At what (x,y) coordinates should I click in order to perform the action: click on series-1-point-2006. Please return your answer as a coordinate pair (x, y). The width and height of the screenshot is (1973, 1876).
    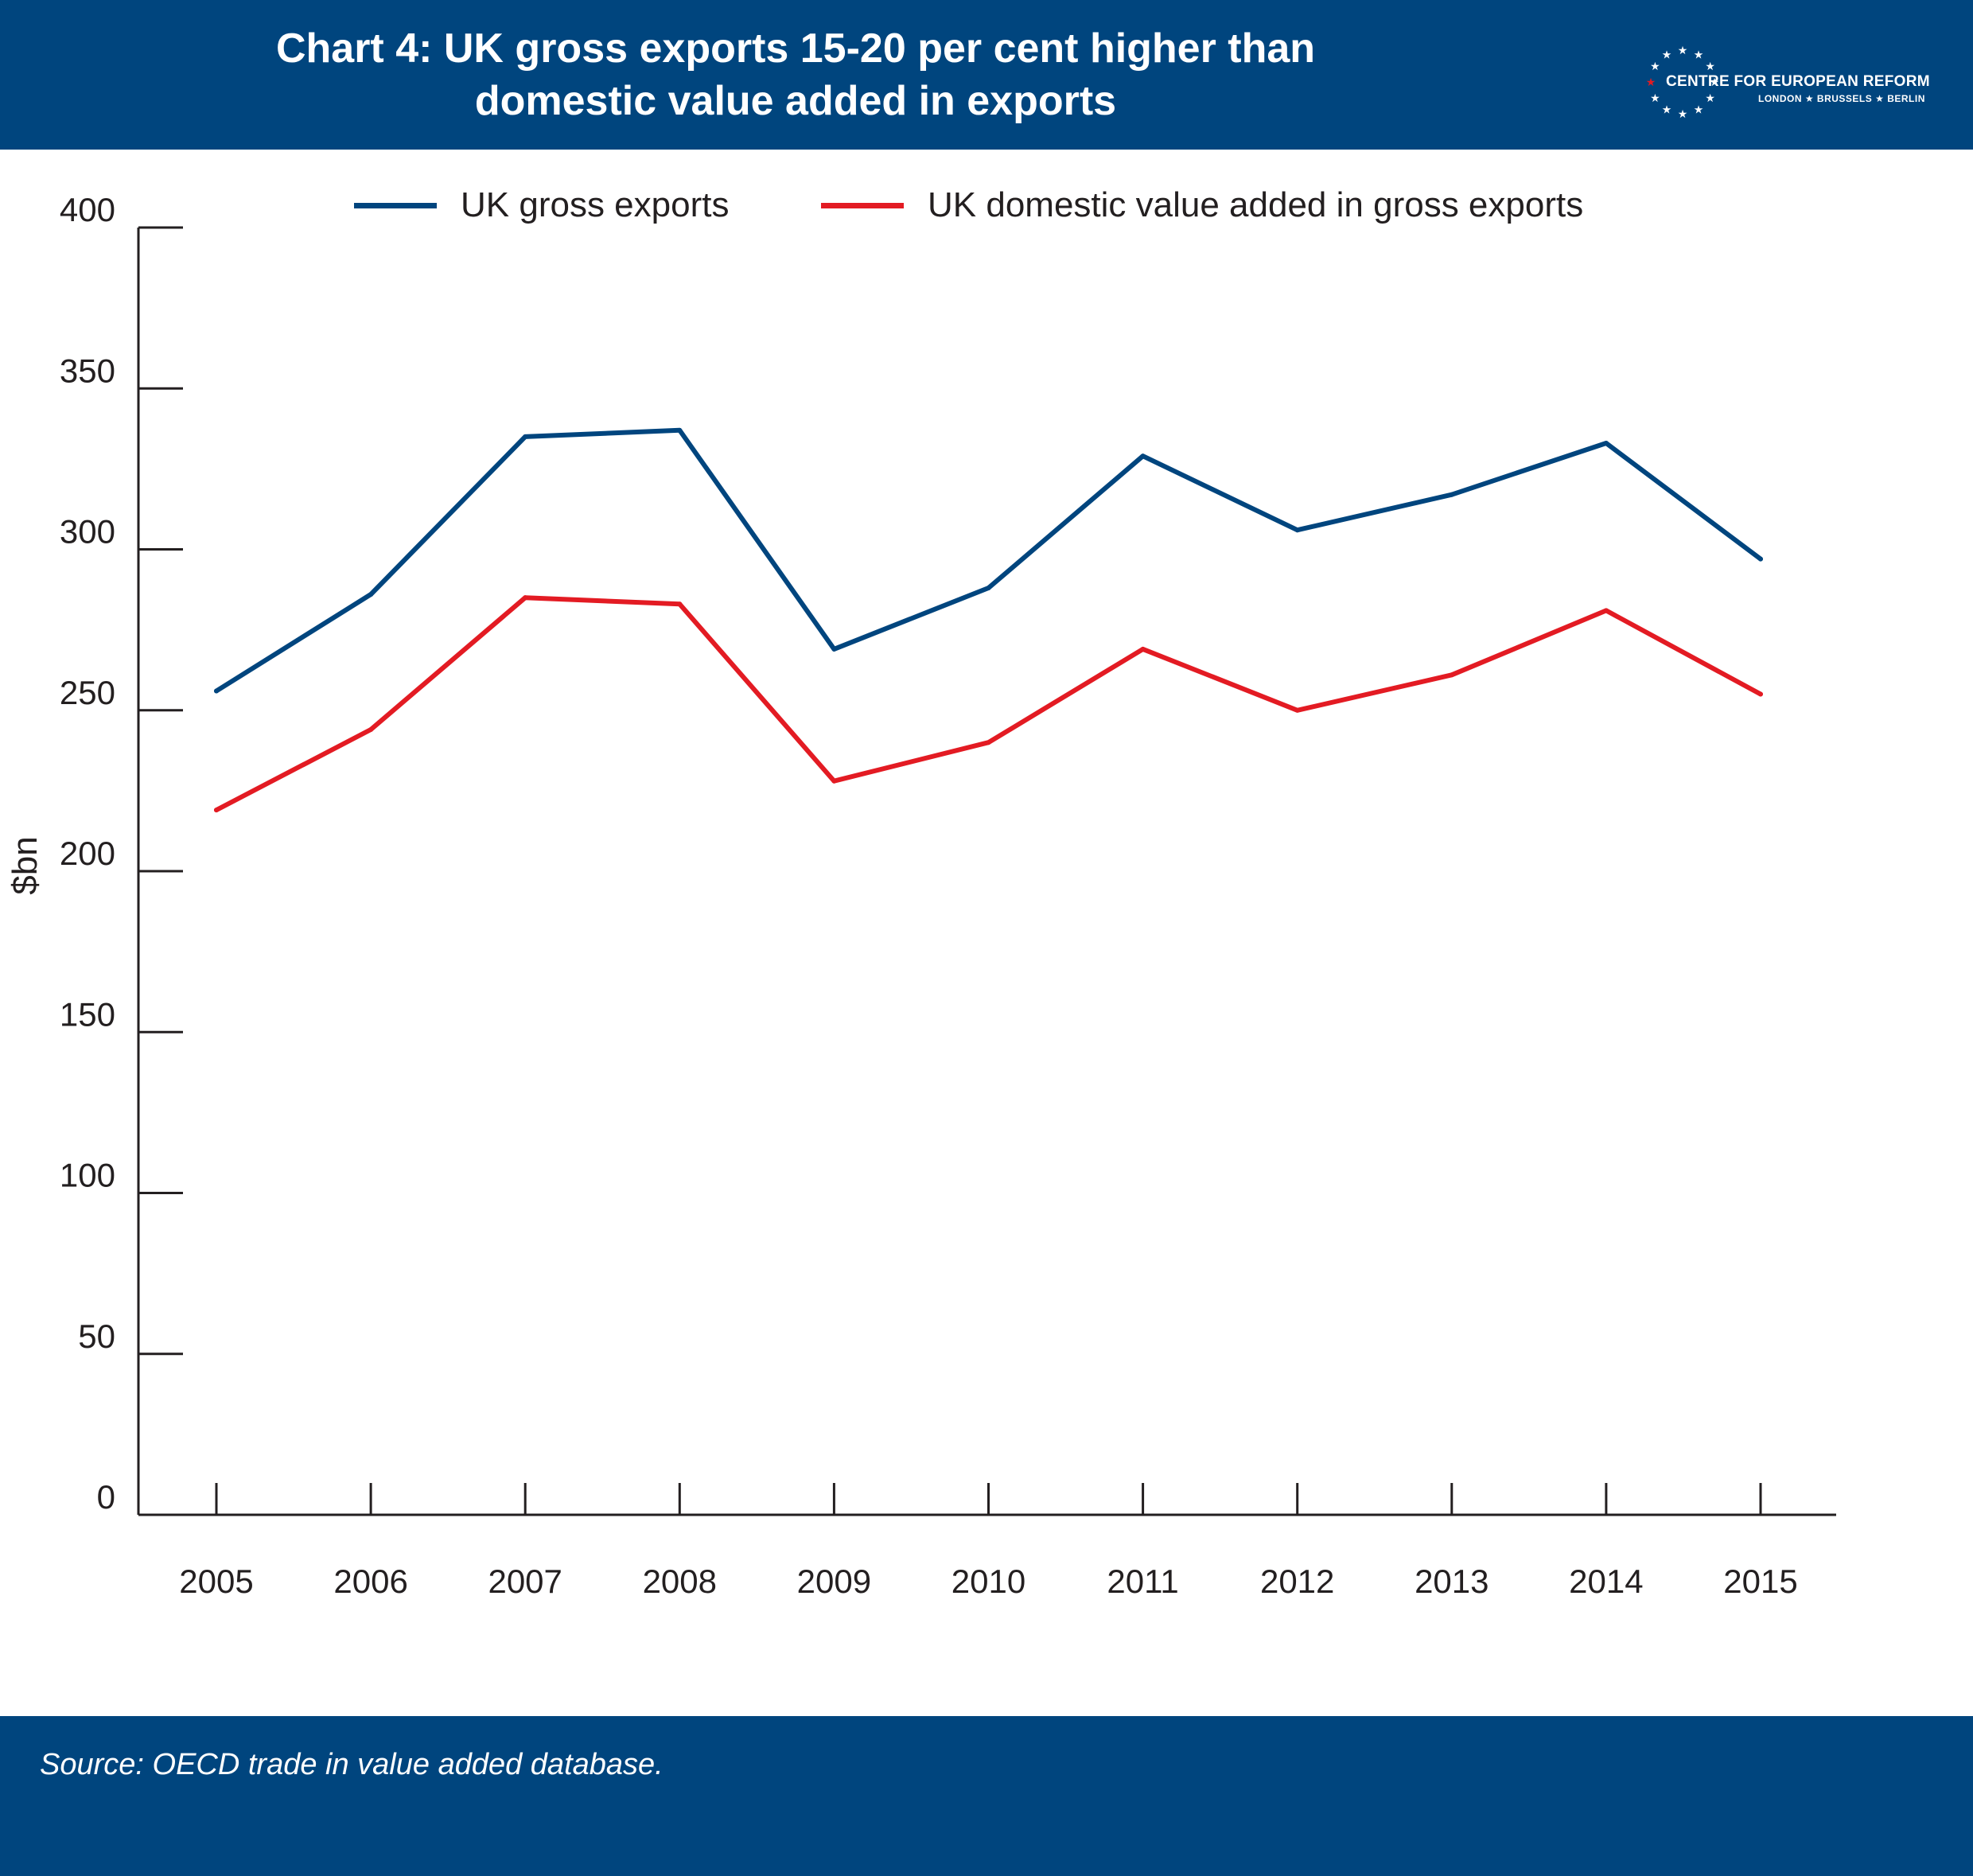
    Looking at the image, I should click on (371, 730).